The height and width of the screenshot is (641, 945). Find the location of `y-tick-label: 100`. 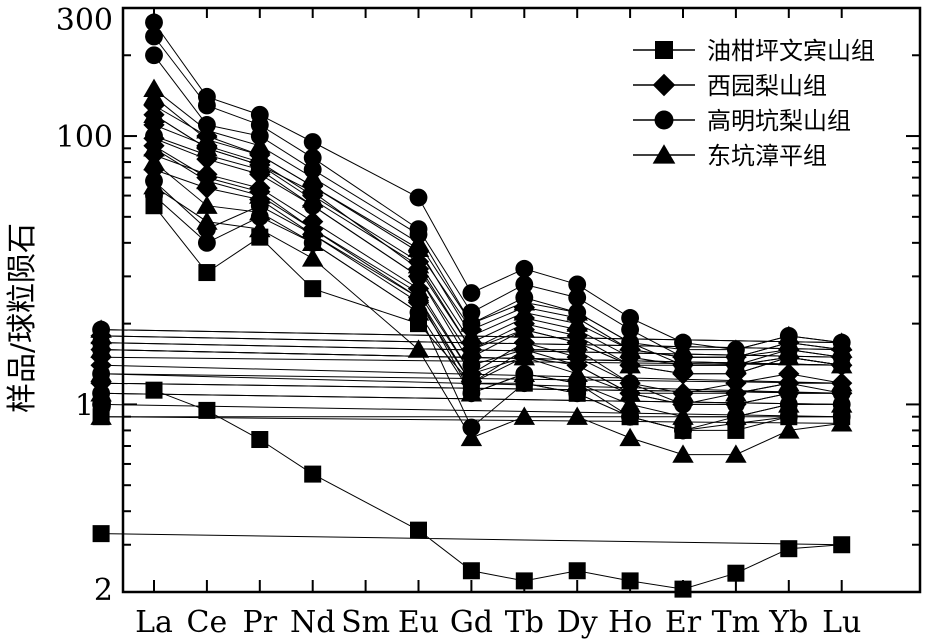

y-tick-label: 100 is located at coordinates (84, 137).